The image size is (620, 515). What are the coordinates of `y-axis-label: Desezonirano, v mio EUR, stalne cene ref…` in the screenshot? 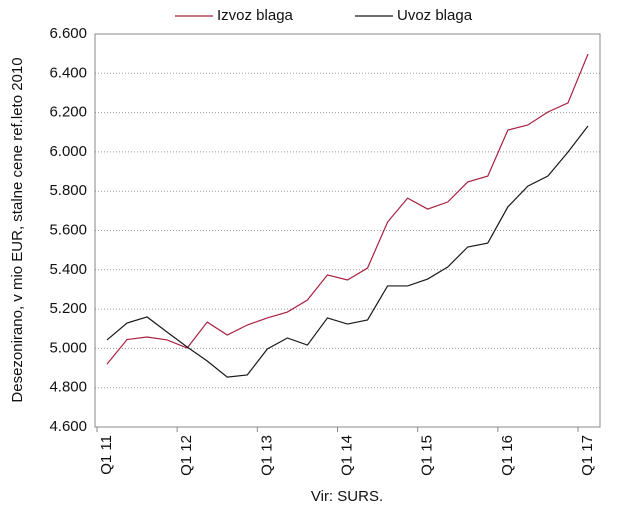 It's located at (17, 229).